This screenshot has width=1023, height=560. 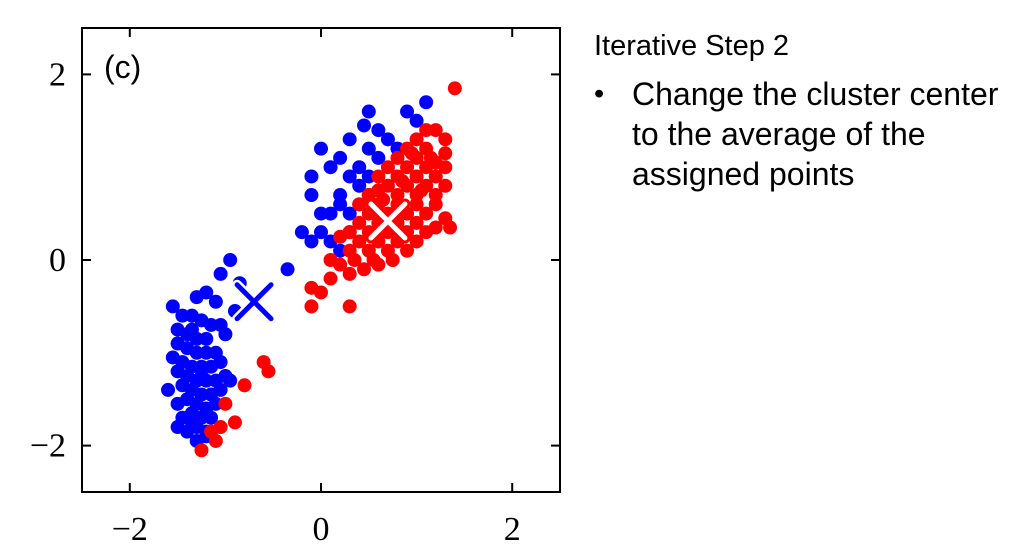 What do you see at coordinates (130, 529) in the screenshot?
I see `x-tick-label: −2` at bounding box center [130, 529].